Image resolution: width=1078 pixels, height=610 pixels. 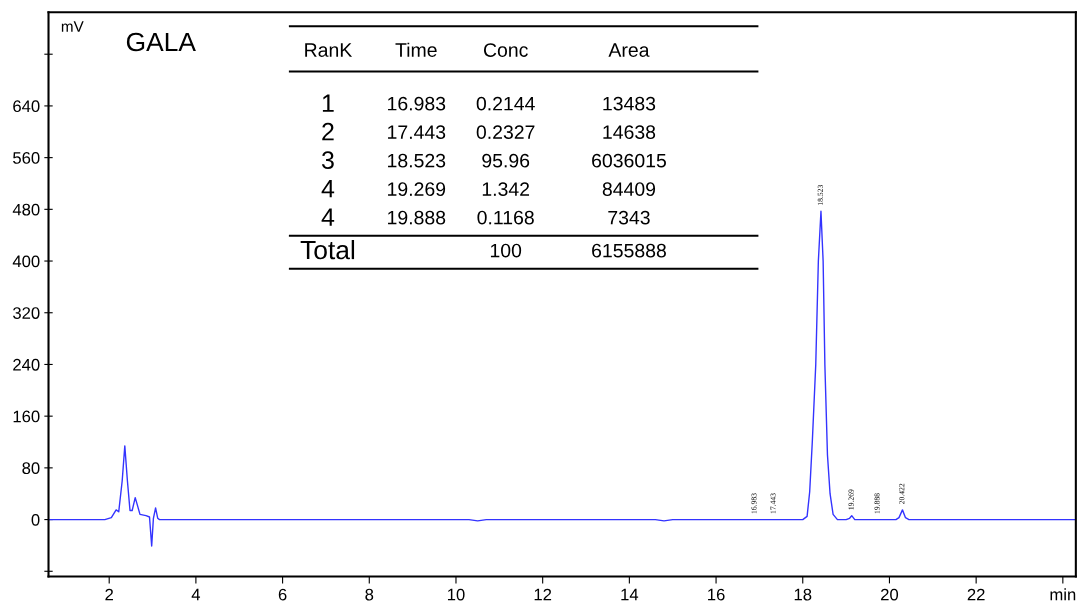 What do you see at coordinates (485, 217) in the screenshot?
I see `text: 4 19.888 0.1168 7343` at bounding box center [485, 217].